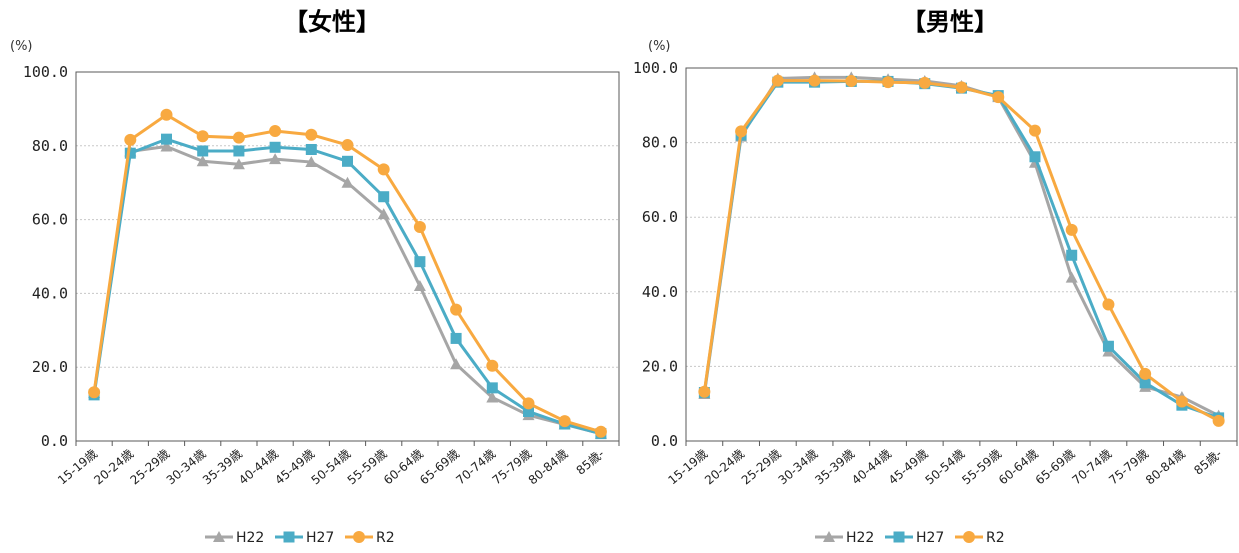 Image resolution: width=1239 pixels, height=553 pixels. What do you see at coordinates (332, 22) in the screenshot?
I see `chart-title: 【女性】` at bounding box center [332, 22].